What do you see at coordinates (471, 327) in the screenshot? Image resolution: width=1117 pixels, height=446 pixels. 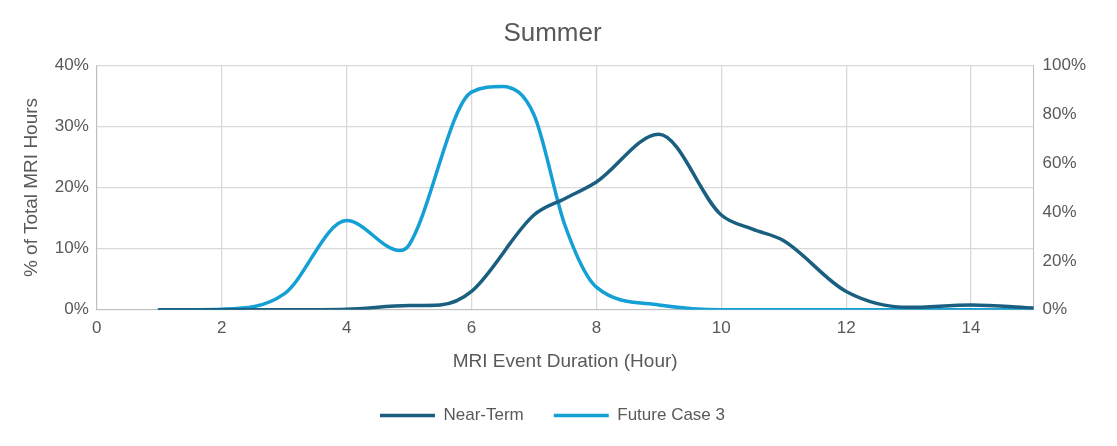 I see `x-tick-label: 6` at bounding box center [471, 327].